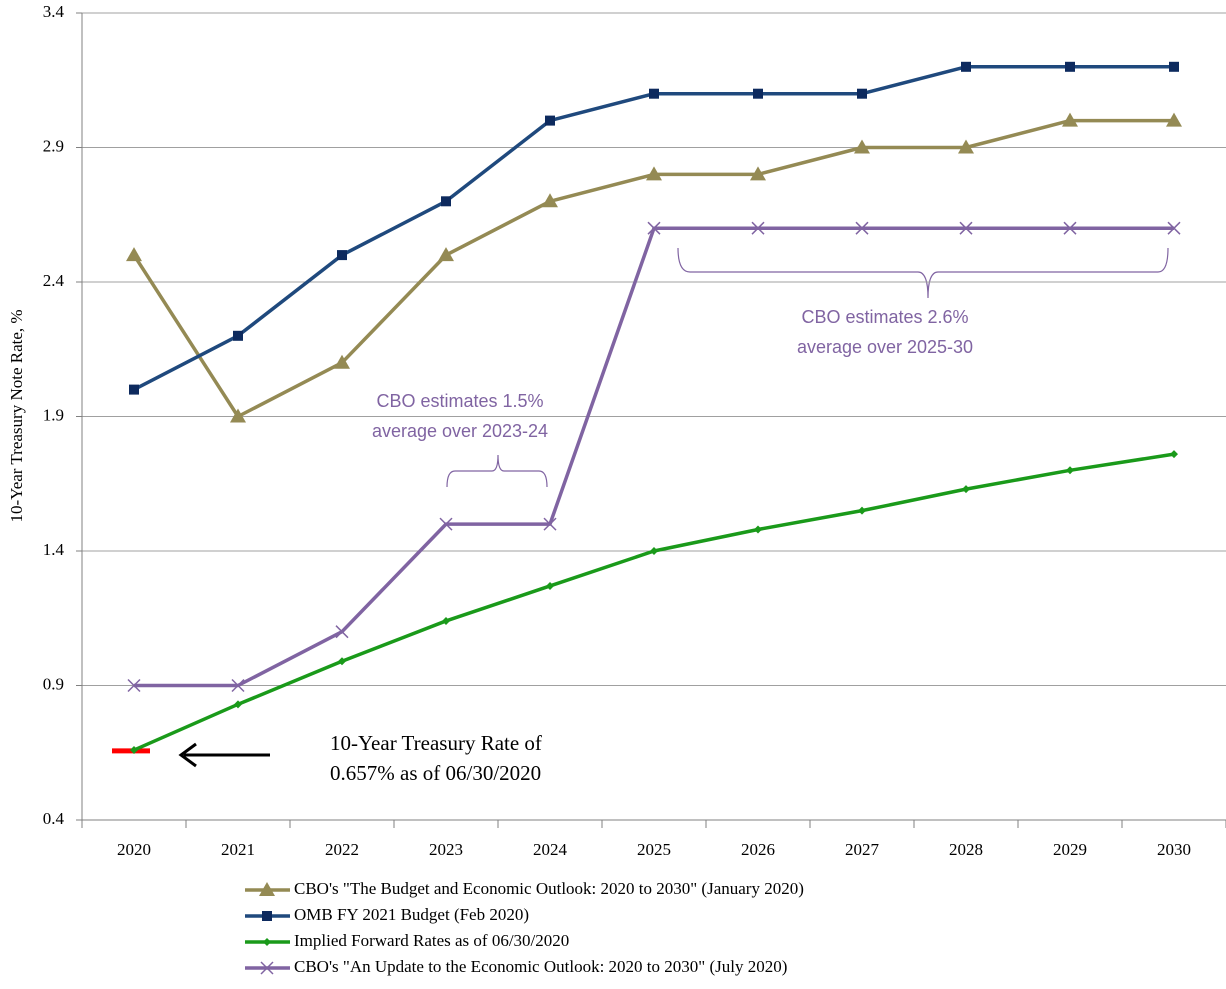  I want to click on annotation: 10-Year Treasury Rate of, so click(436, 743).